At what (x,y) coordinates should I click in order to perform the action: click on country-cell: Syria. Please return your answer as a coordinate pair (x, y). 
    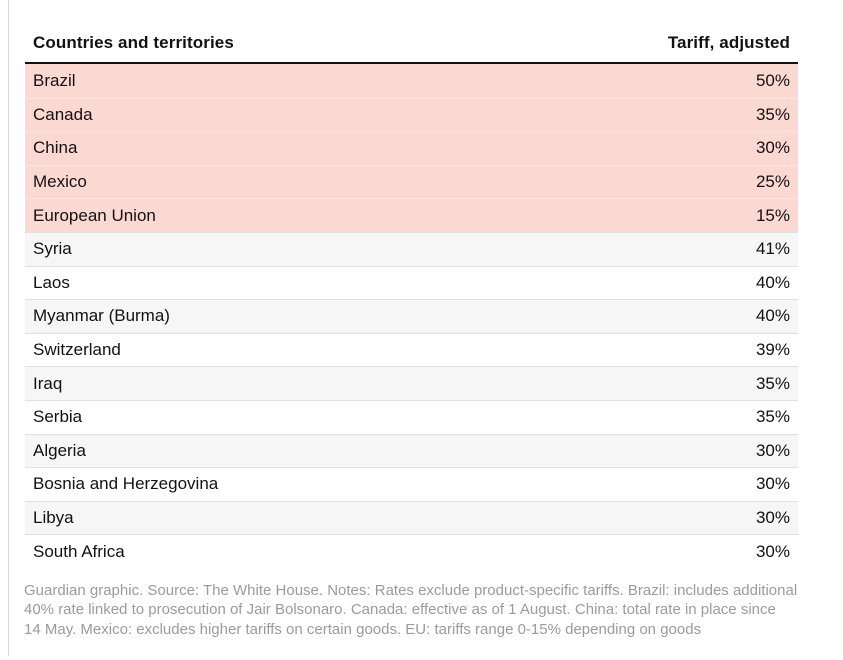
    Looking at the image, I should click on (52, 249).